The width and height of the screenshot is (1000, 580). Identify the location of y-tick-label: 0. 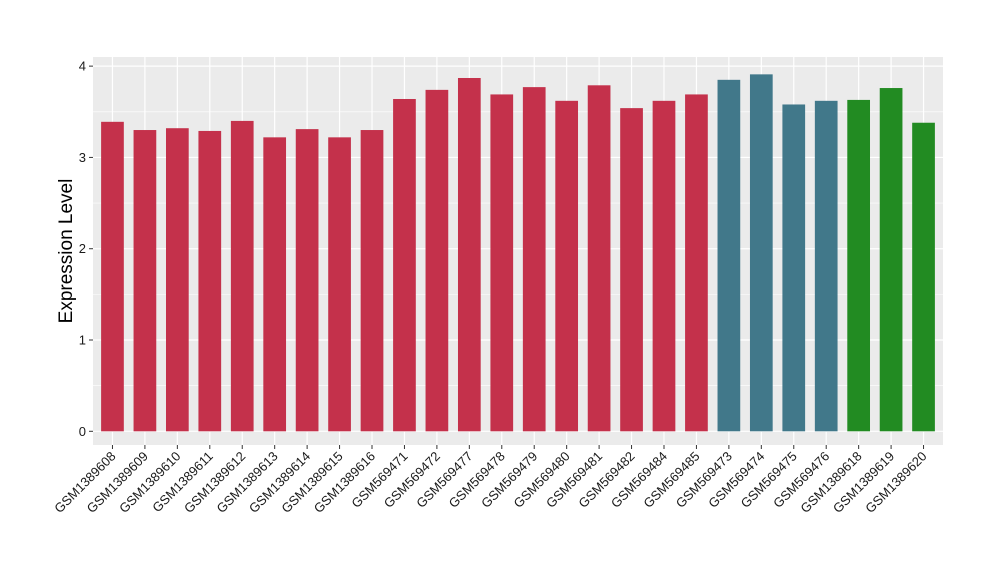
(82, 431).